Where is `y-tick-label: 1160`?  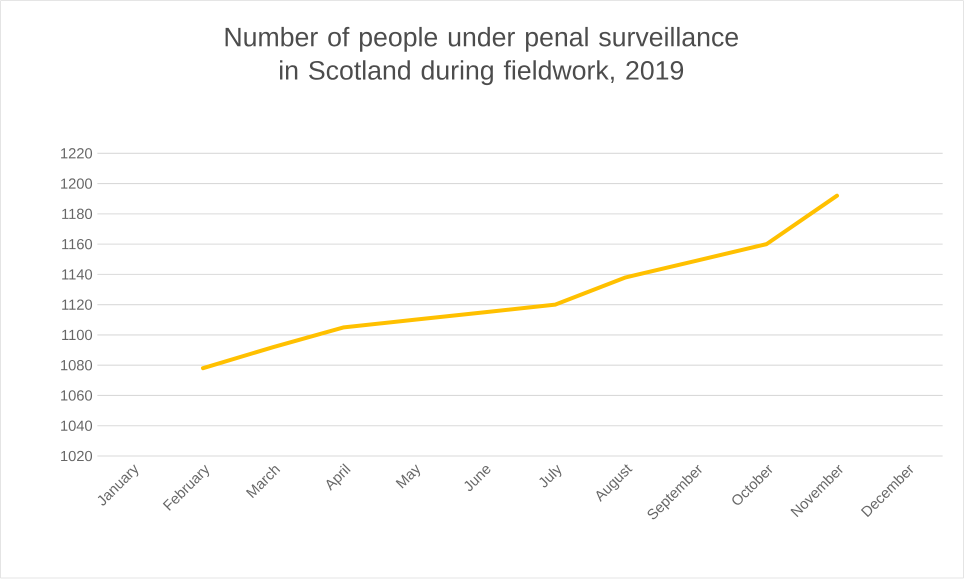
y-tick-label: 1160 is located at coordinates (77, 244).